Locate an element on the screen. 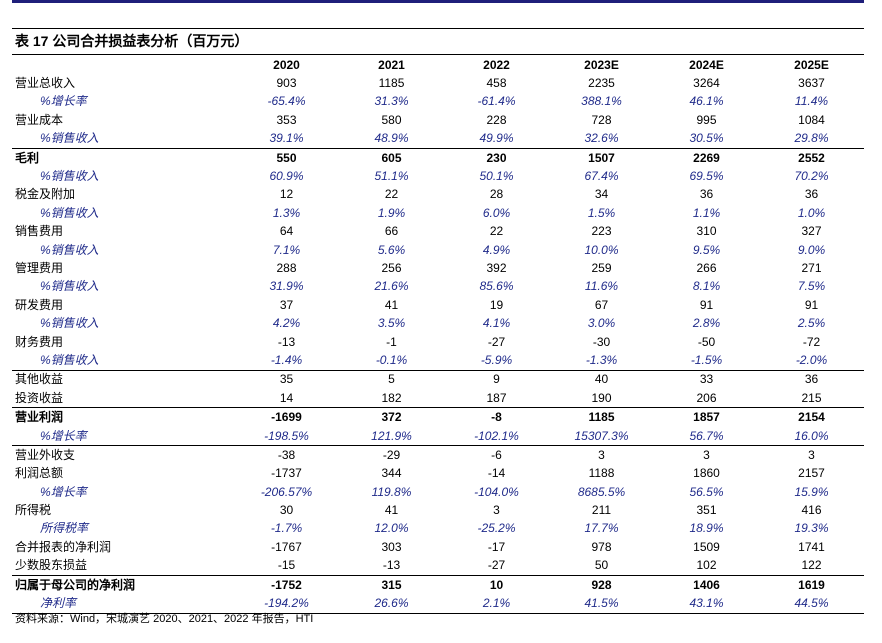 Image resolution: width=882 pixels, height=643 pixels. row-value: -1752 is located at coordinates (286, 584).